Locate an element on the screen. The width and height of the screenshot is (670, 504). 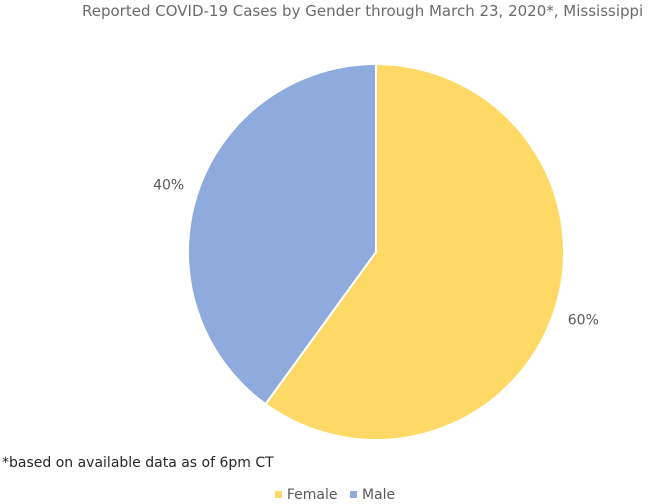
footnote: *based on available data as of 6pm CT is located at coordinates (138, 463).